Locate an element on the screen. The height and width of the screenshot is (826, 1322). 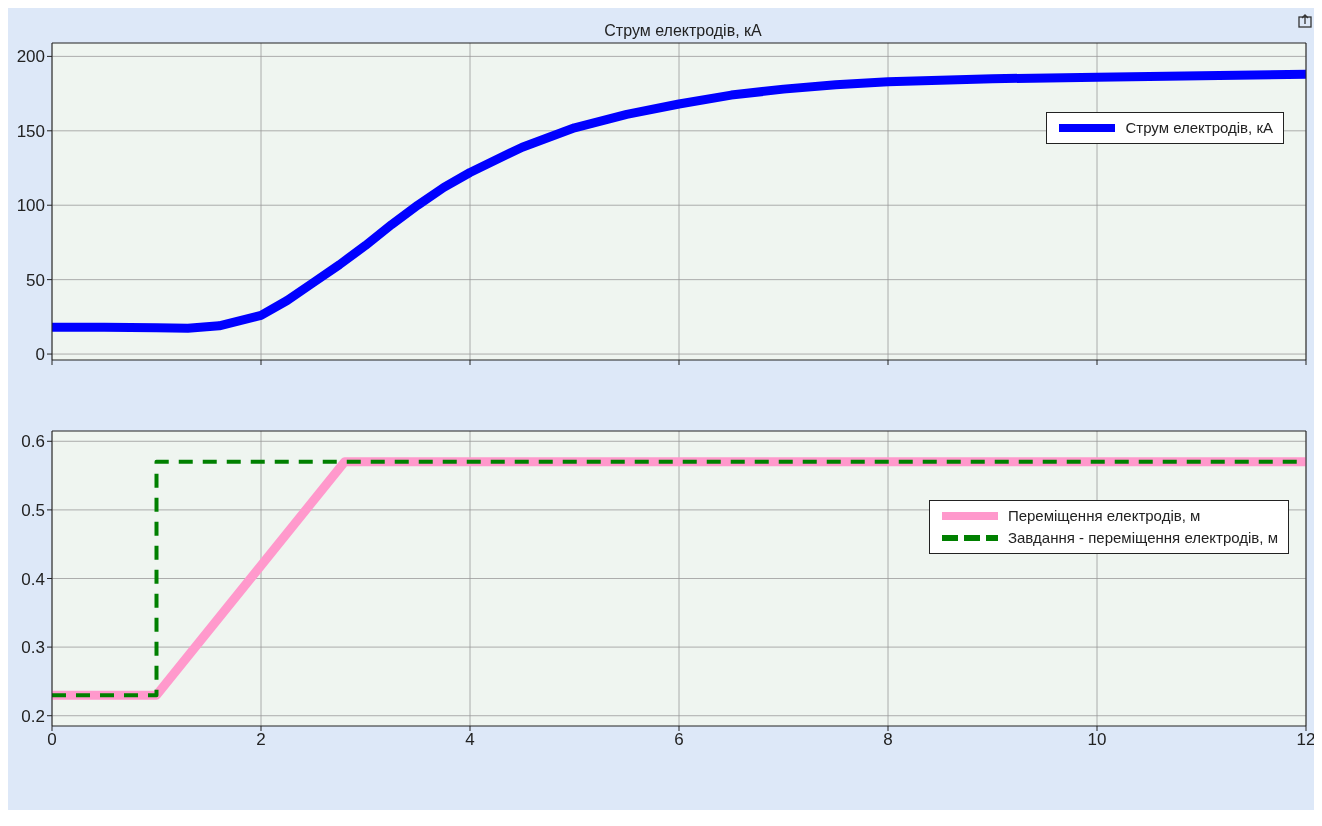
legend: Струм електродів, кА is located at coordinates (1165, 128).